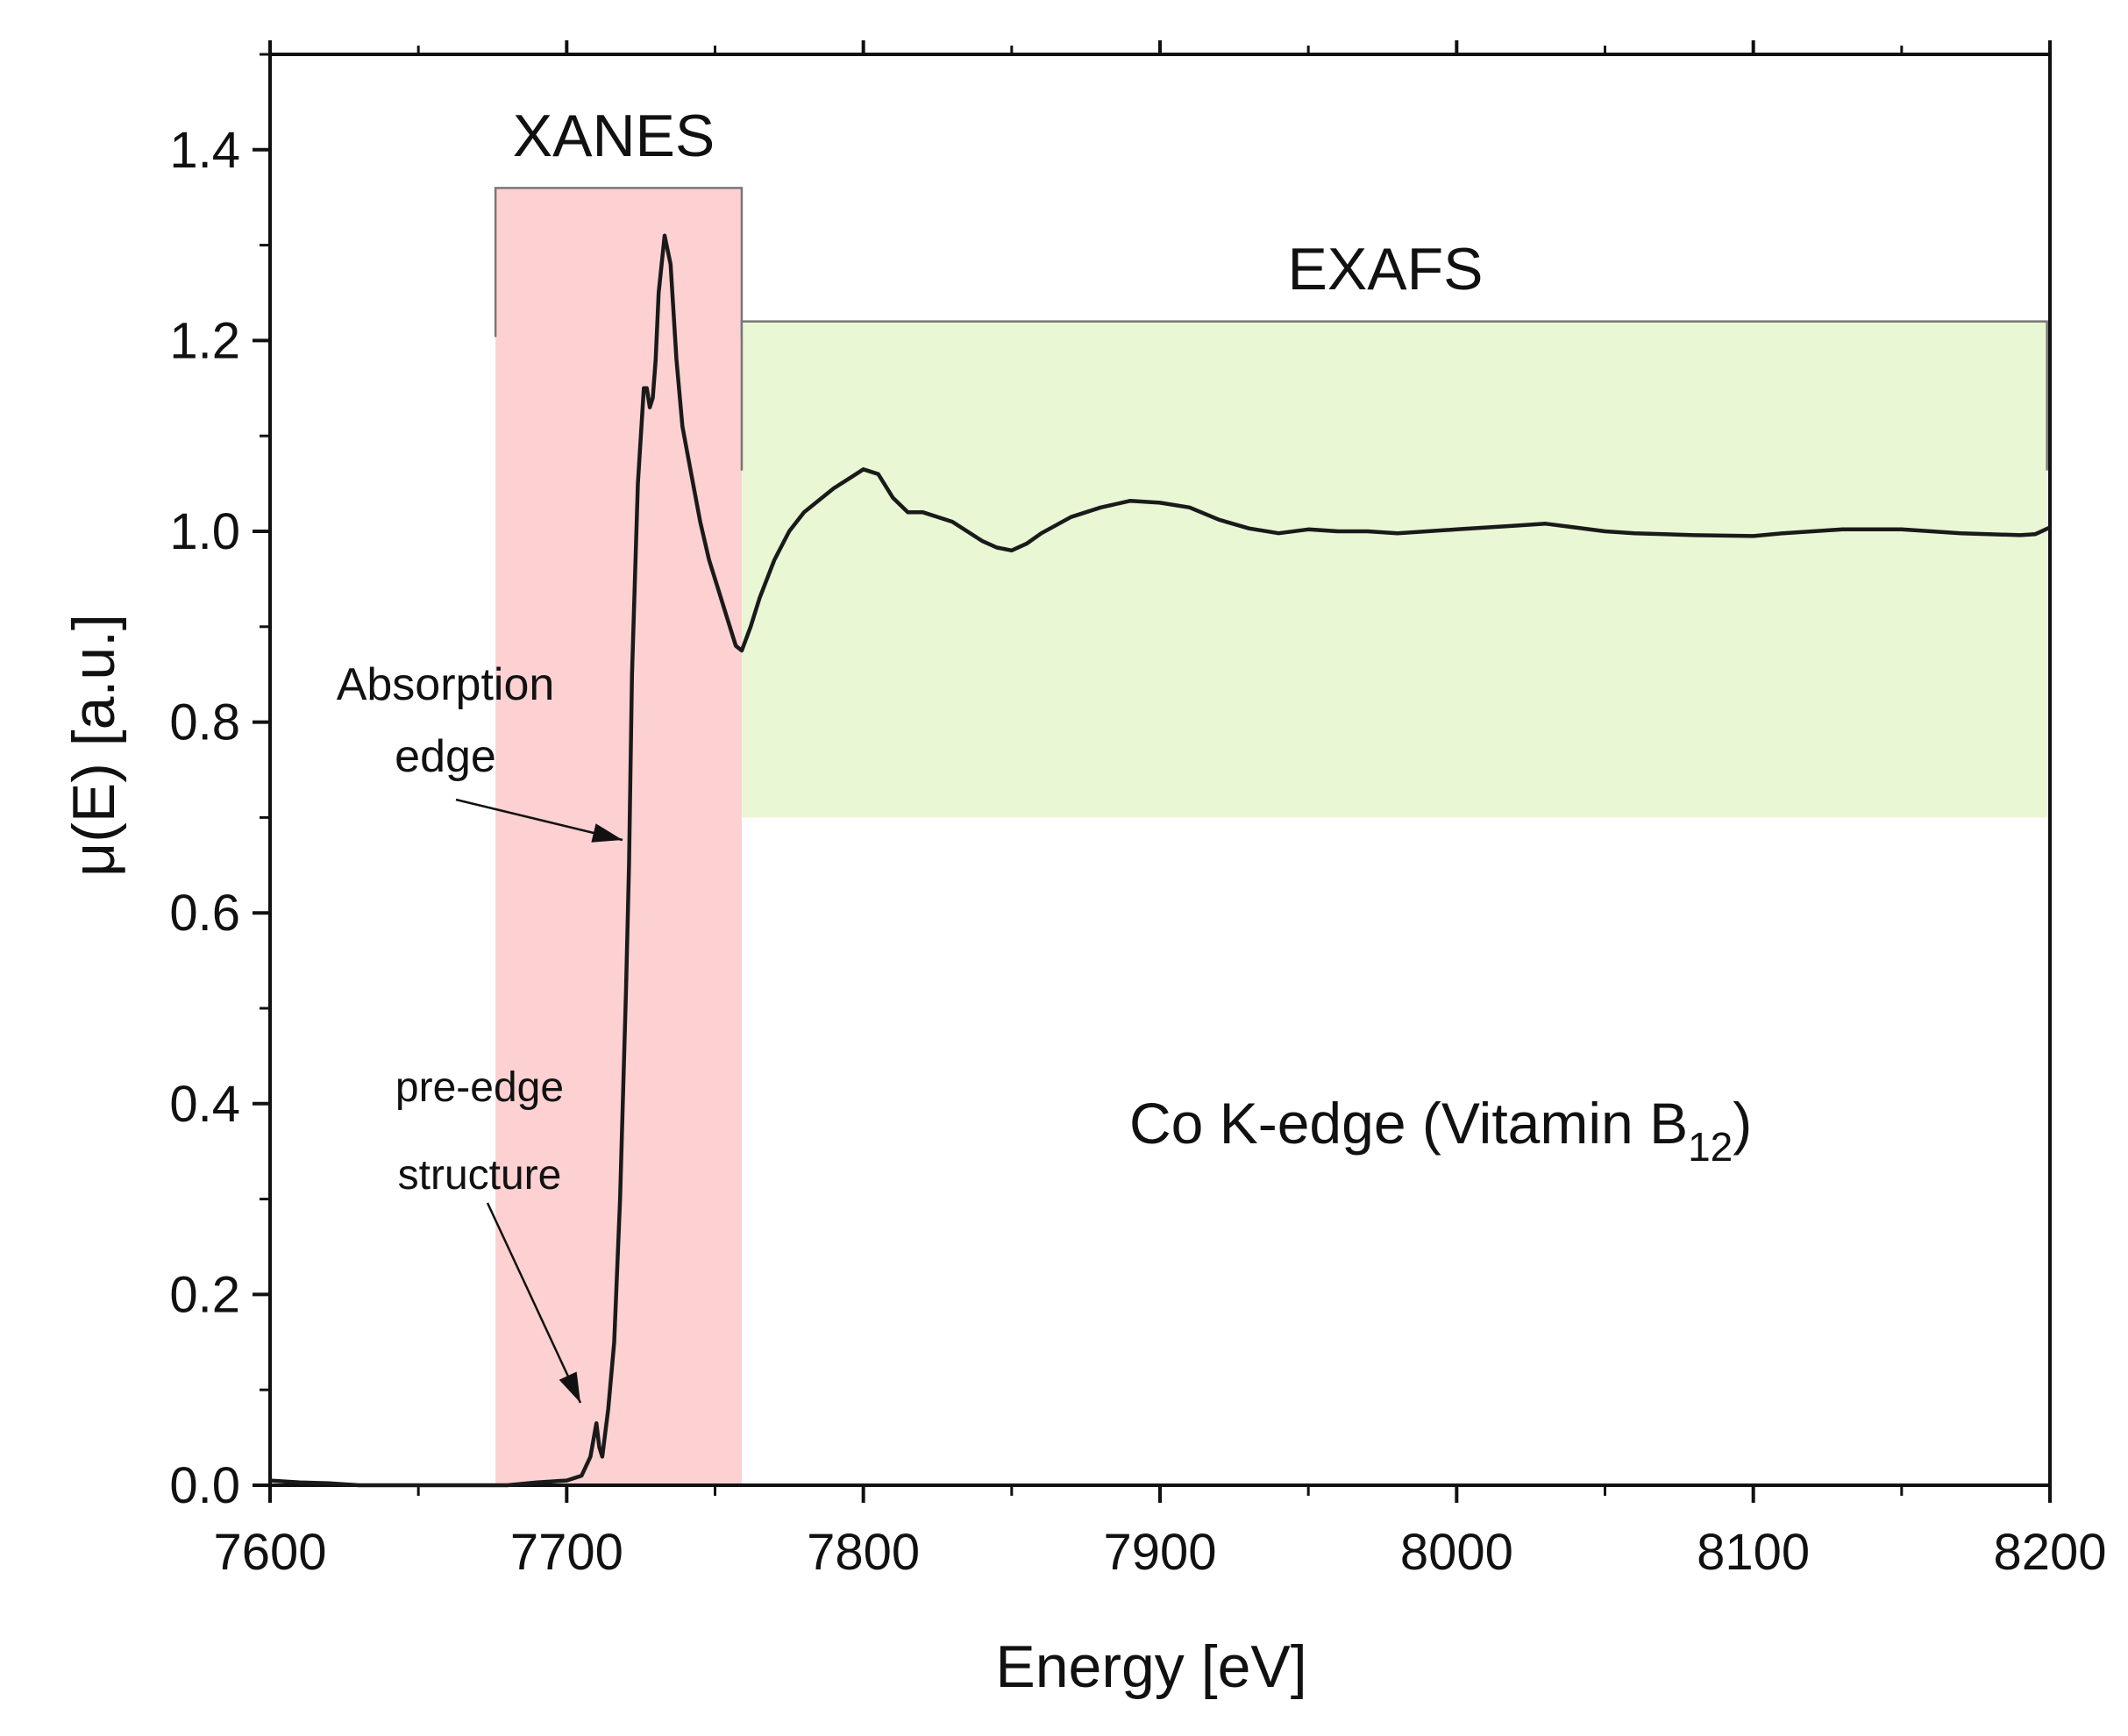 This screenshot has width=2128, height=1736. I want to click on x-tick-label: 7900, so click(1159, 1552).